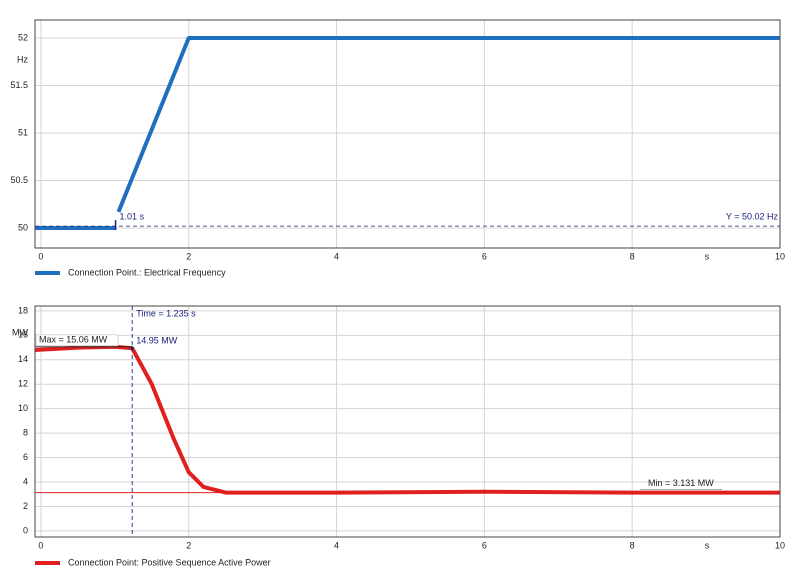 The height and width of the screenshot is (581, 800). What do you see at coordinates (23, 37) in the screenshot?
I see `y-tick-label: 52` at bounding box center [23, 37].